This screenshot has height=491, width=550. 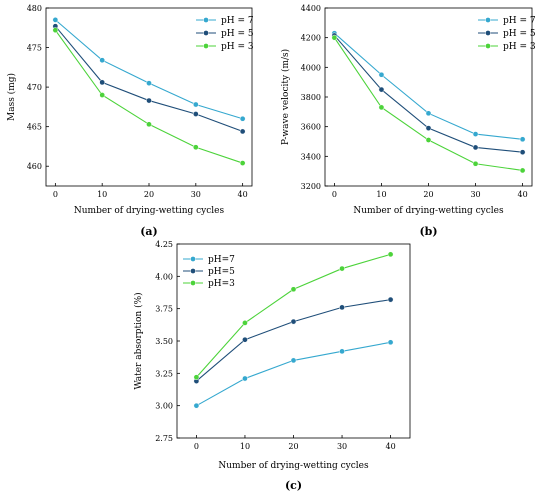 I want to click on y-tick-label: 3600, so click(x=311, y=127).